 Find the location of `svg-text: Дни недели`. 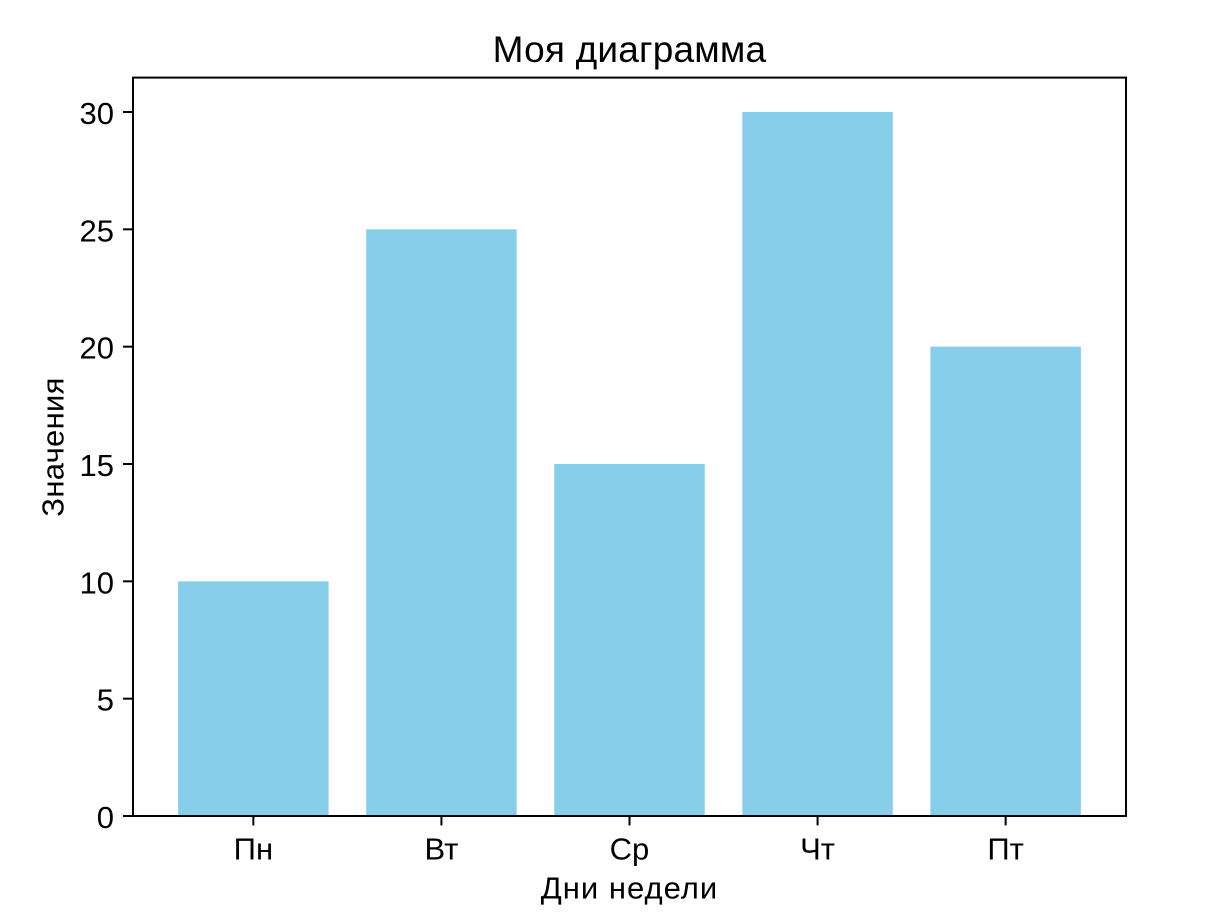

svg-text: Дни недели is located at coordinates (629, 888).